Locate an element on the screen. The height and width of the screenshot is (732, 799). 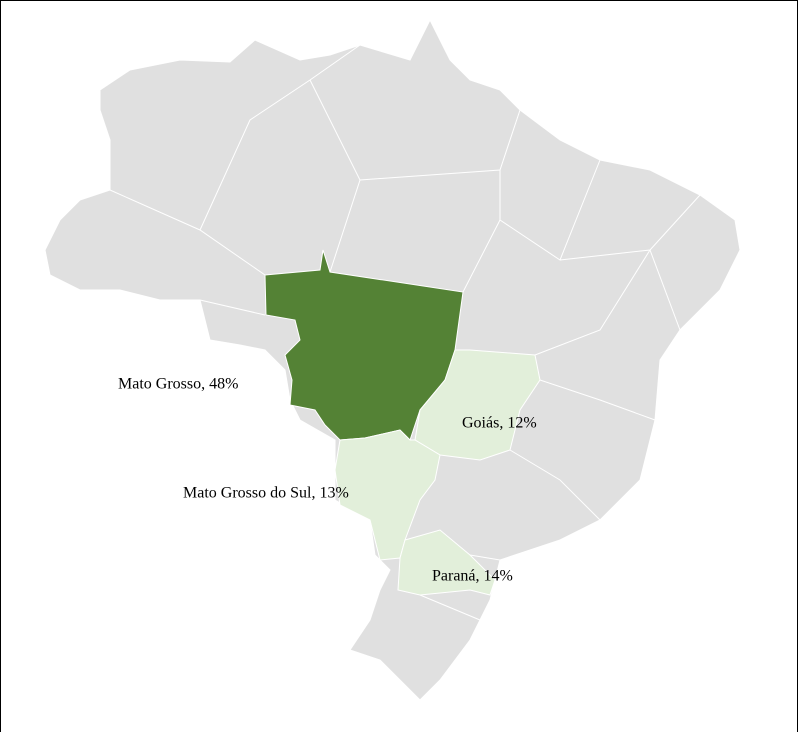
state-goias is located at coordinates (477, 405).